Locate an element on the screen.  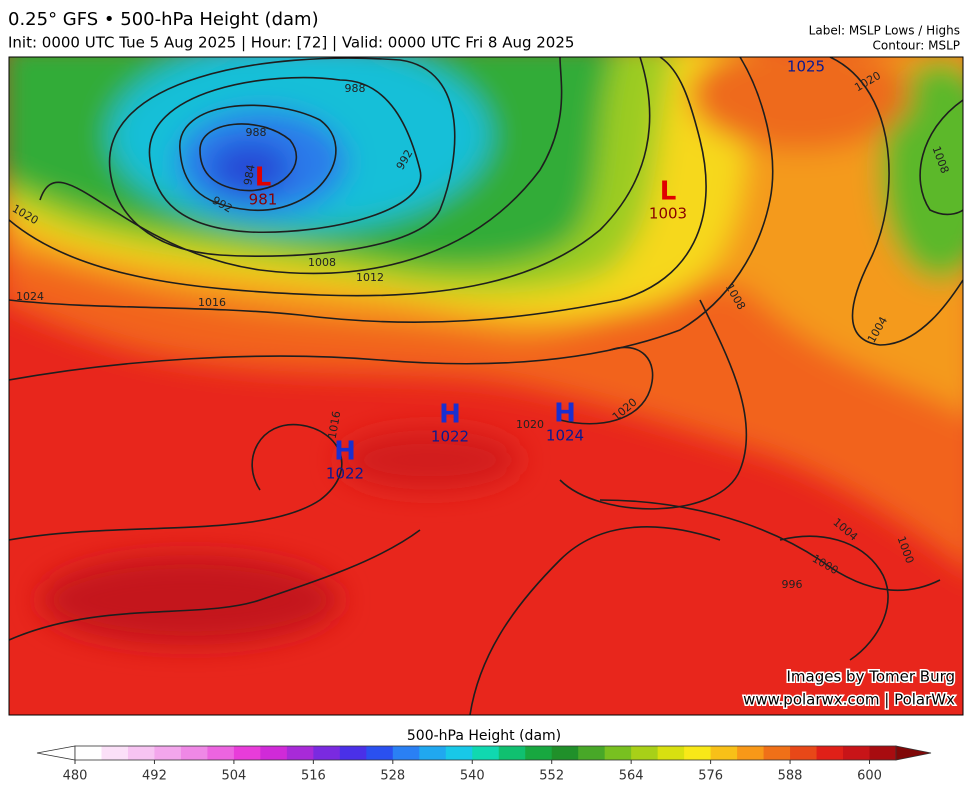
contour-label: 1008 is located at coordinates (322, 262).